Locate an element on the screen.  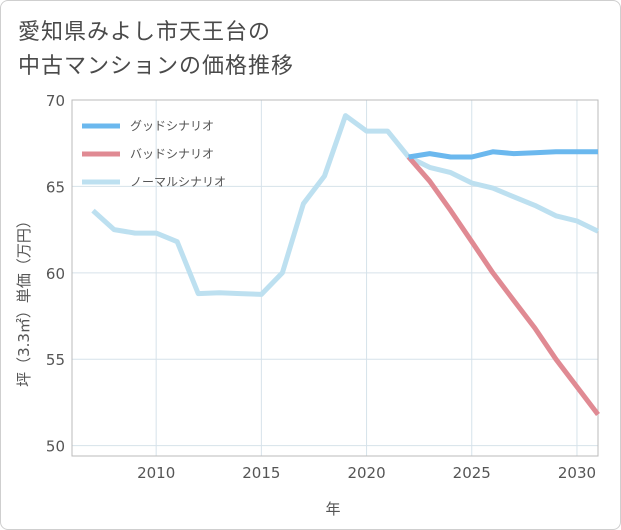
x-tick-label: 2025 is located at coordinates (472, 473).